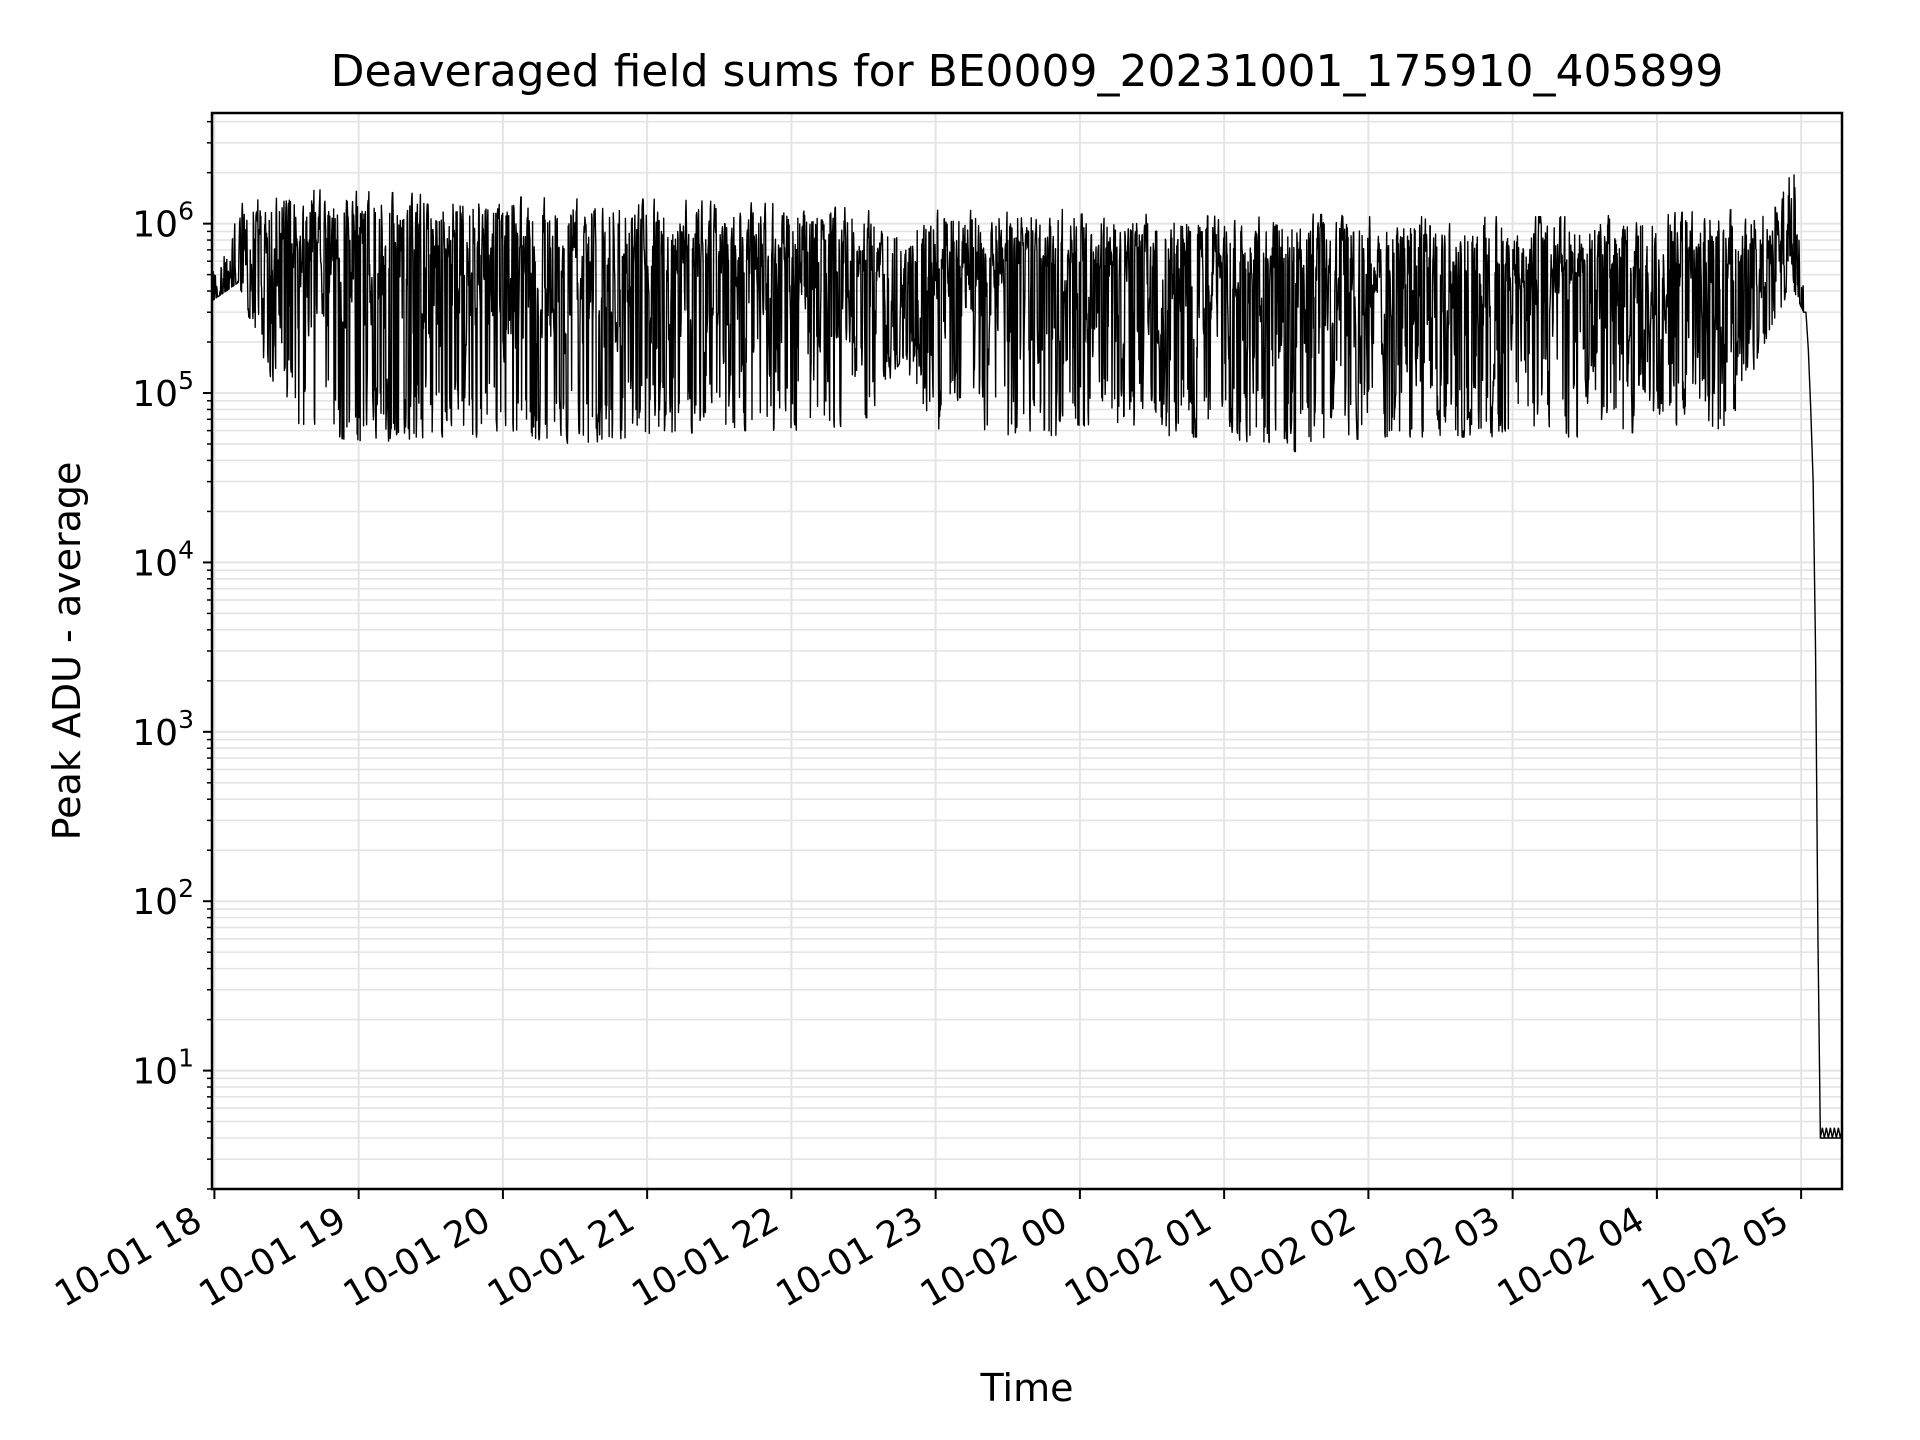 This screenshot has width=1920, height=1440. What do you see at coordinates (1282, 1257) in the screenshot?
I see `x-tick-label: 10-02 02` at bounding box center [1282, 1257].